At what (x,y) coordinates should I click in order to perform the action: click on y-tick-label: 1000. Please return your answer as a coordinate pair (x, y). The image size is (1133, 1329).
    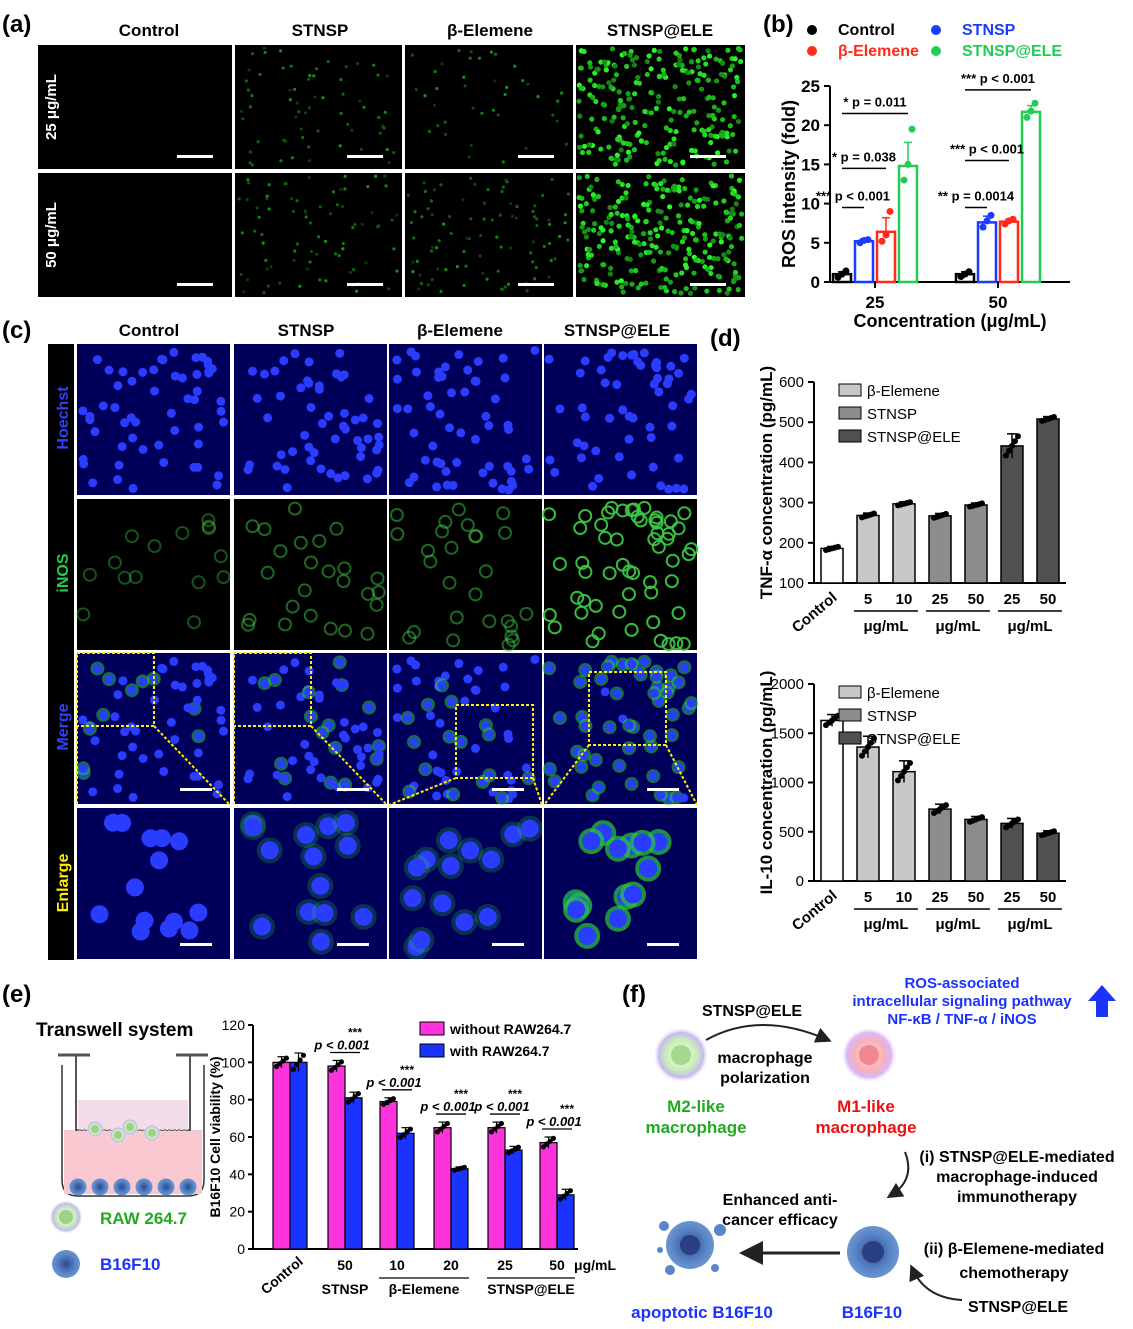
    Looking at the image, I should click on (787, 783).